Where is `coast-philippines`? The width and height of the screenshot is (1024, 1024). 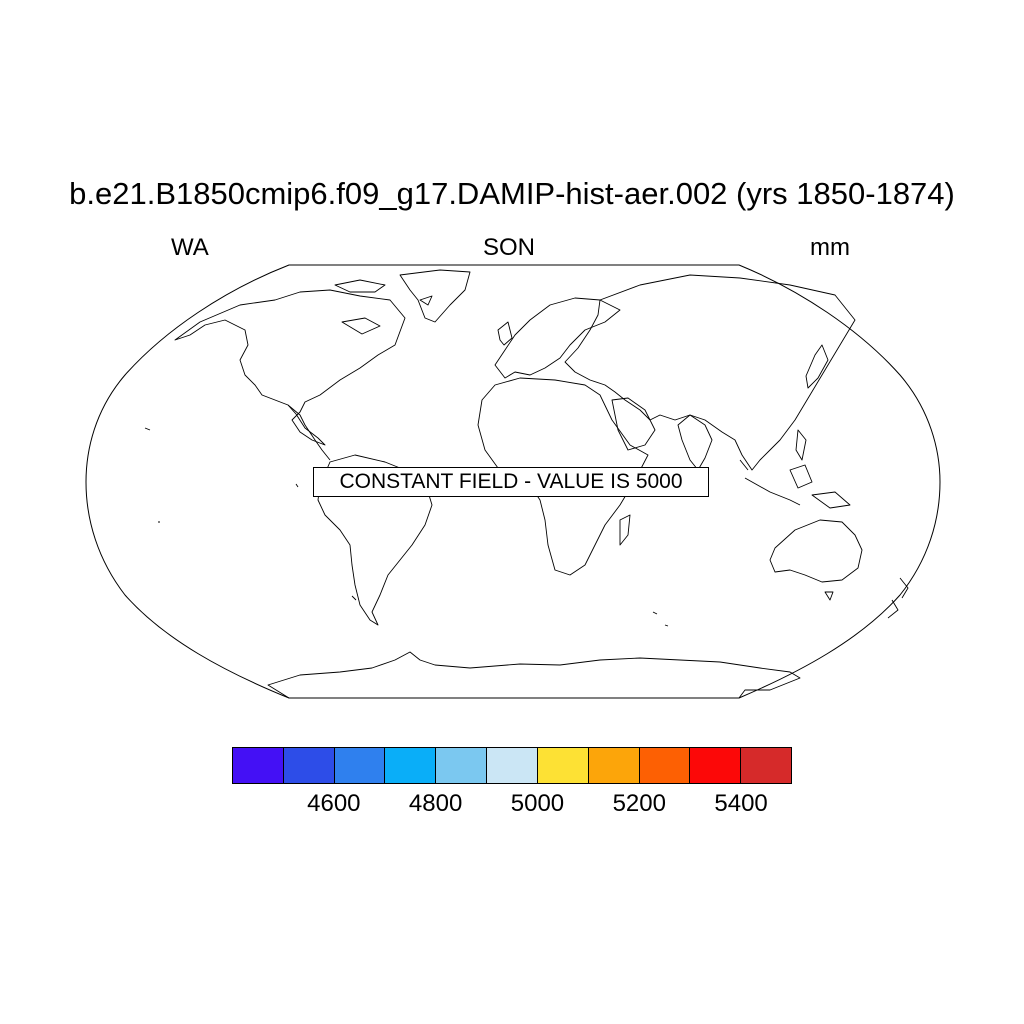 coast-philippines is located at coordinates (801, 445).